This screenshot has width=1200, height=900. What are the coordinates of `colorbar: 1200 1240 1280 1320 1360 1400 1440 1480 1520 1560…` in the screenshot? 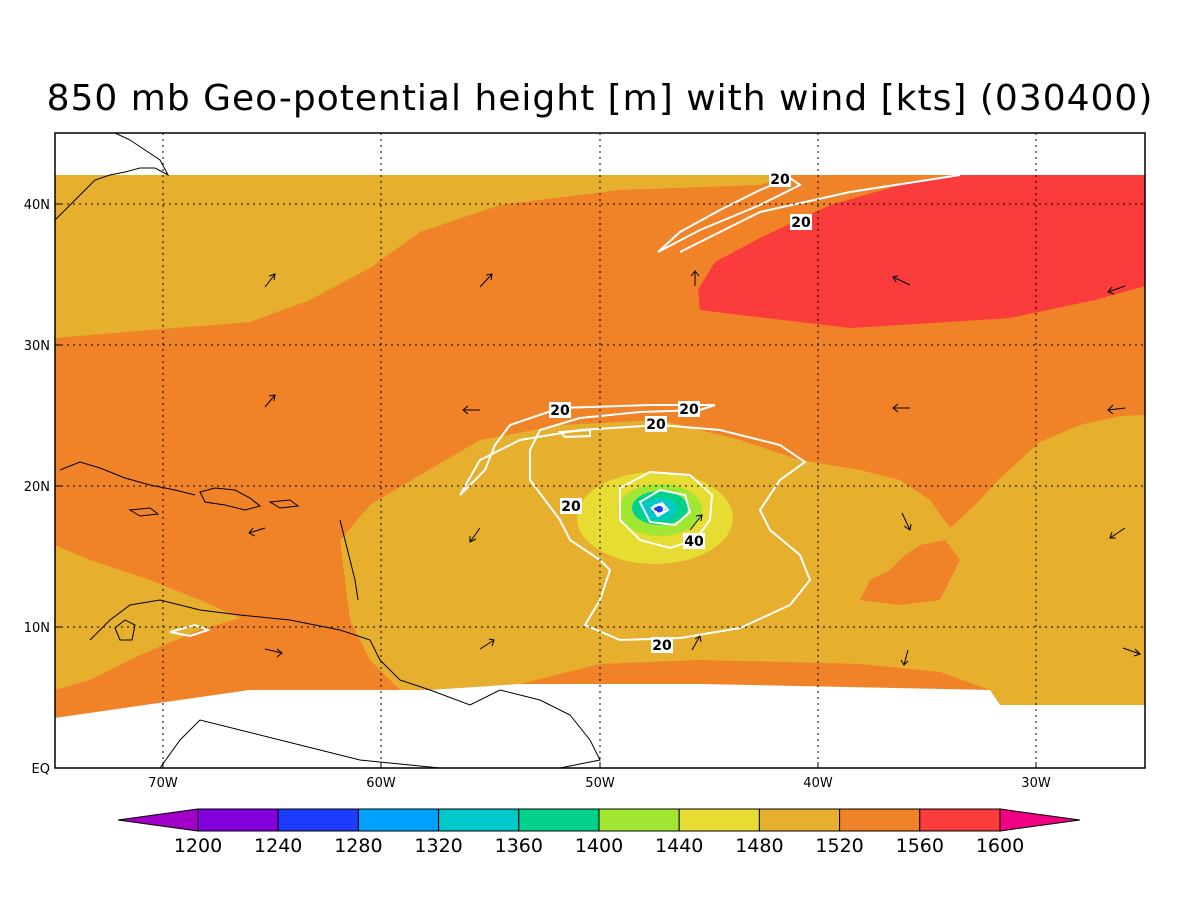 It's located at (599, 832).